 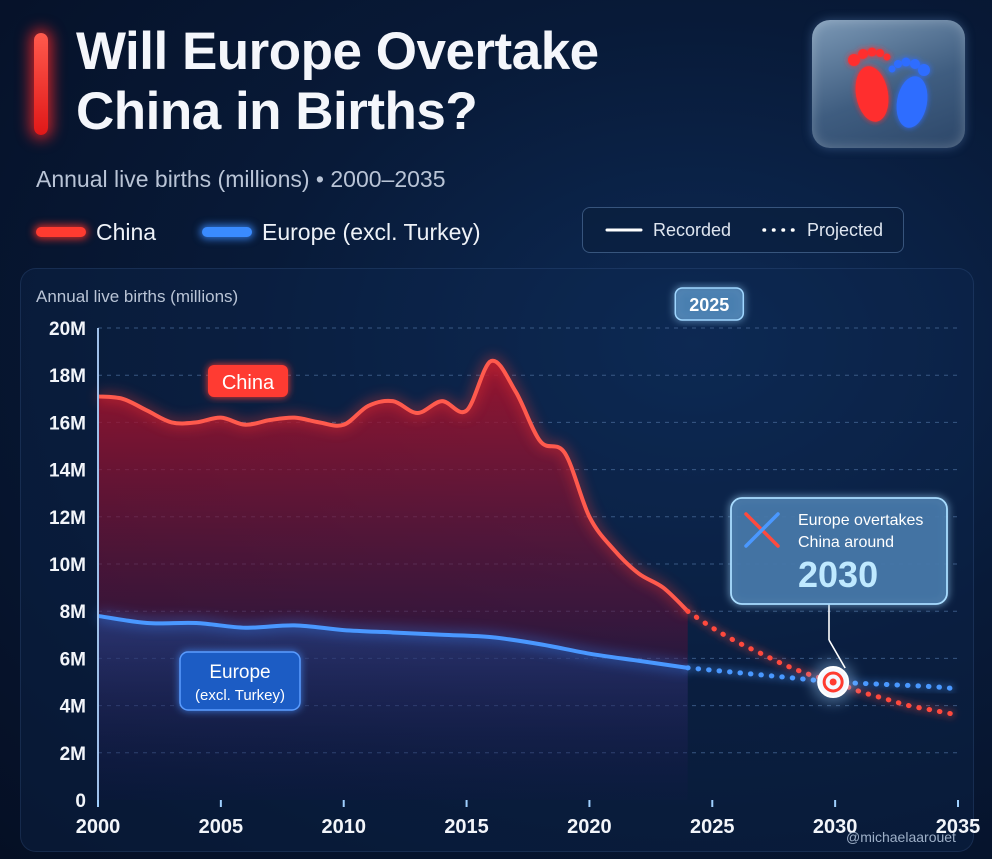 What do you see at coordinates (80, 801) in the screenshot?
I see `y-tick-label: 0` at bounding box center [80, 801].